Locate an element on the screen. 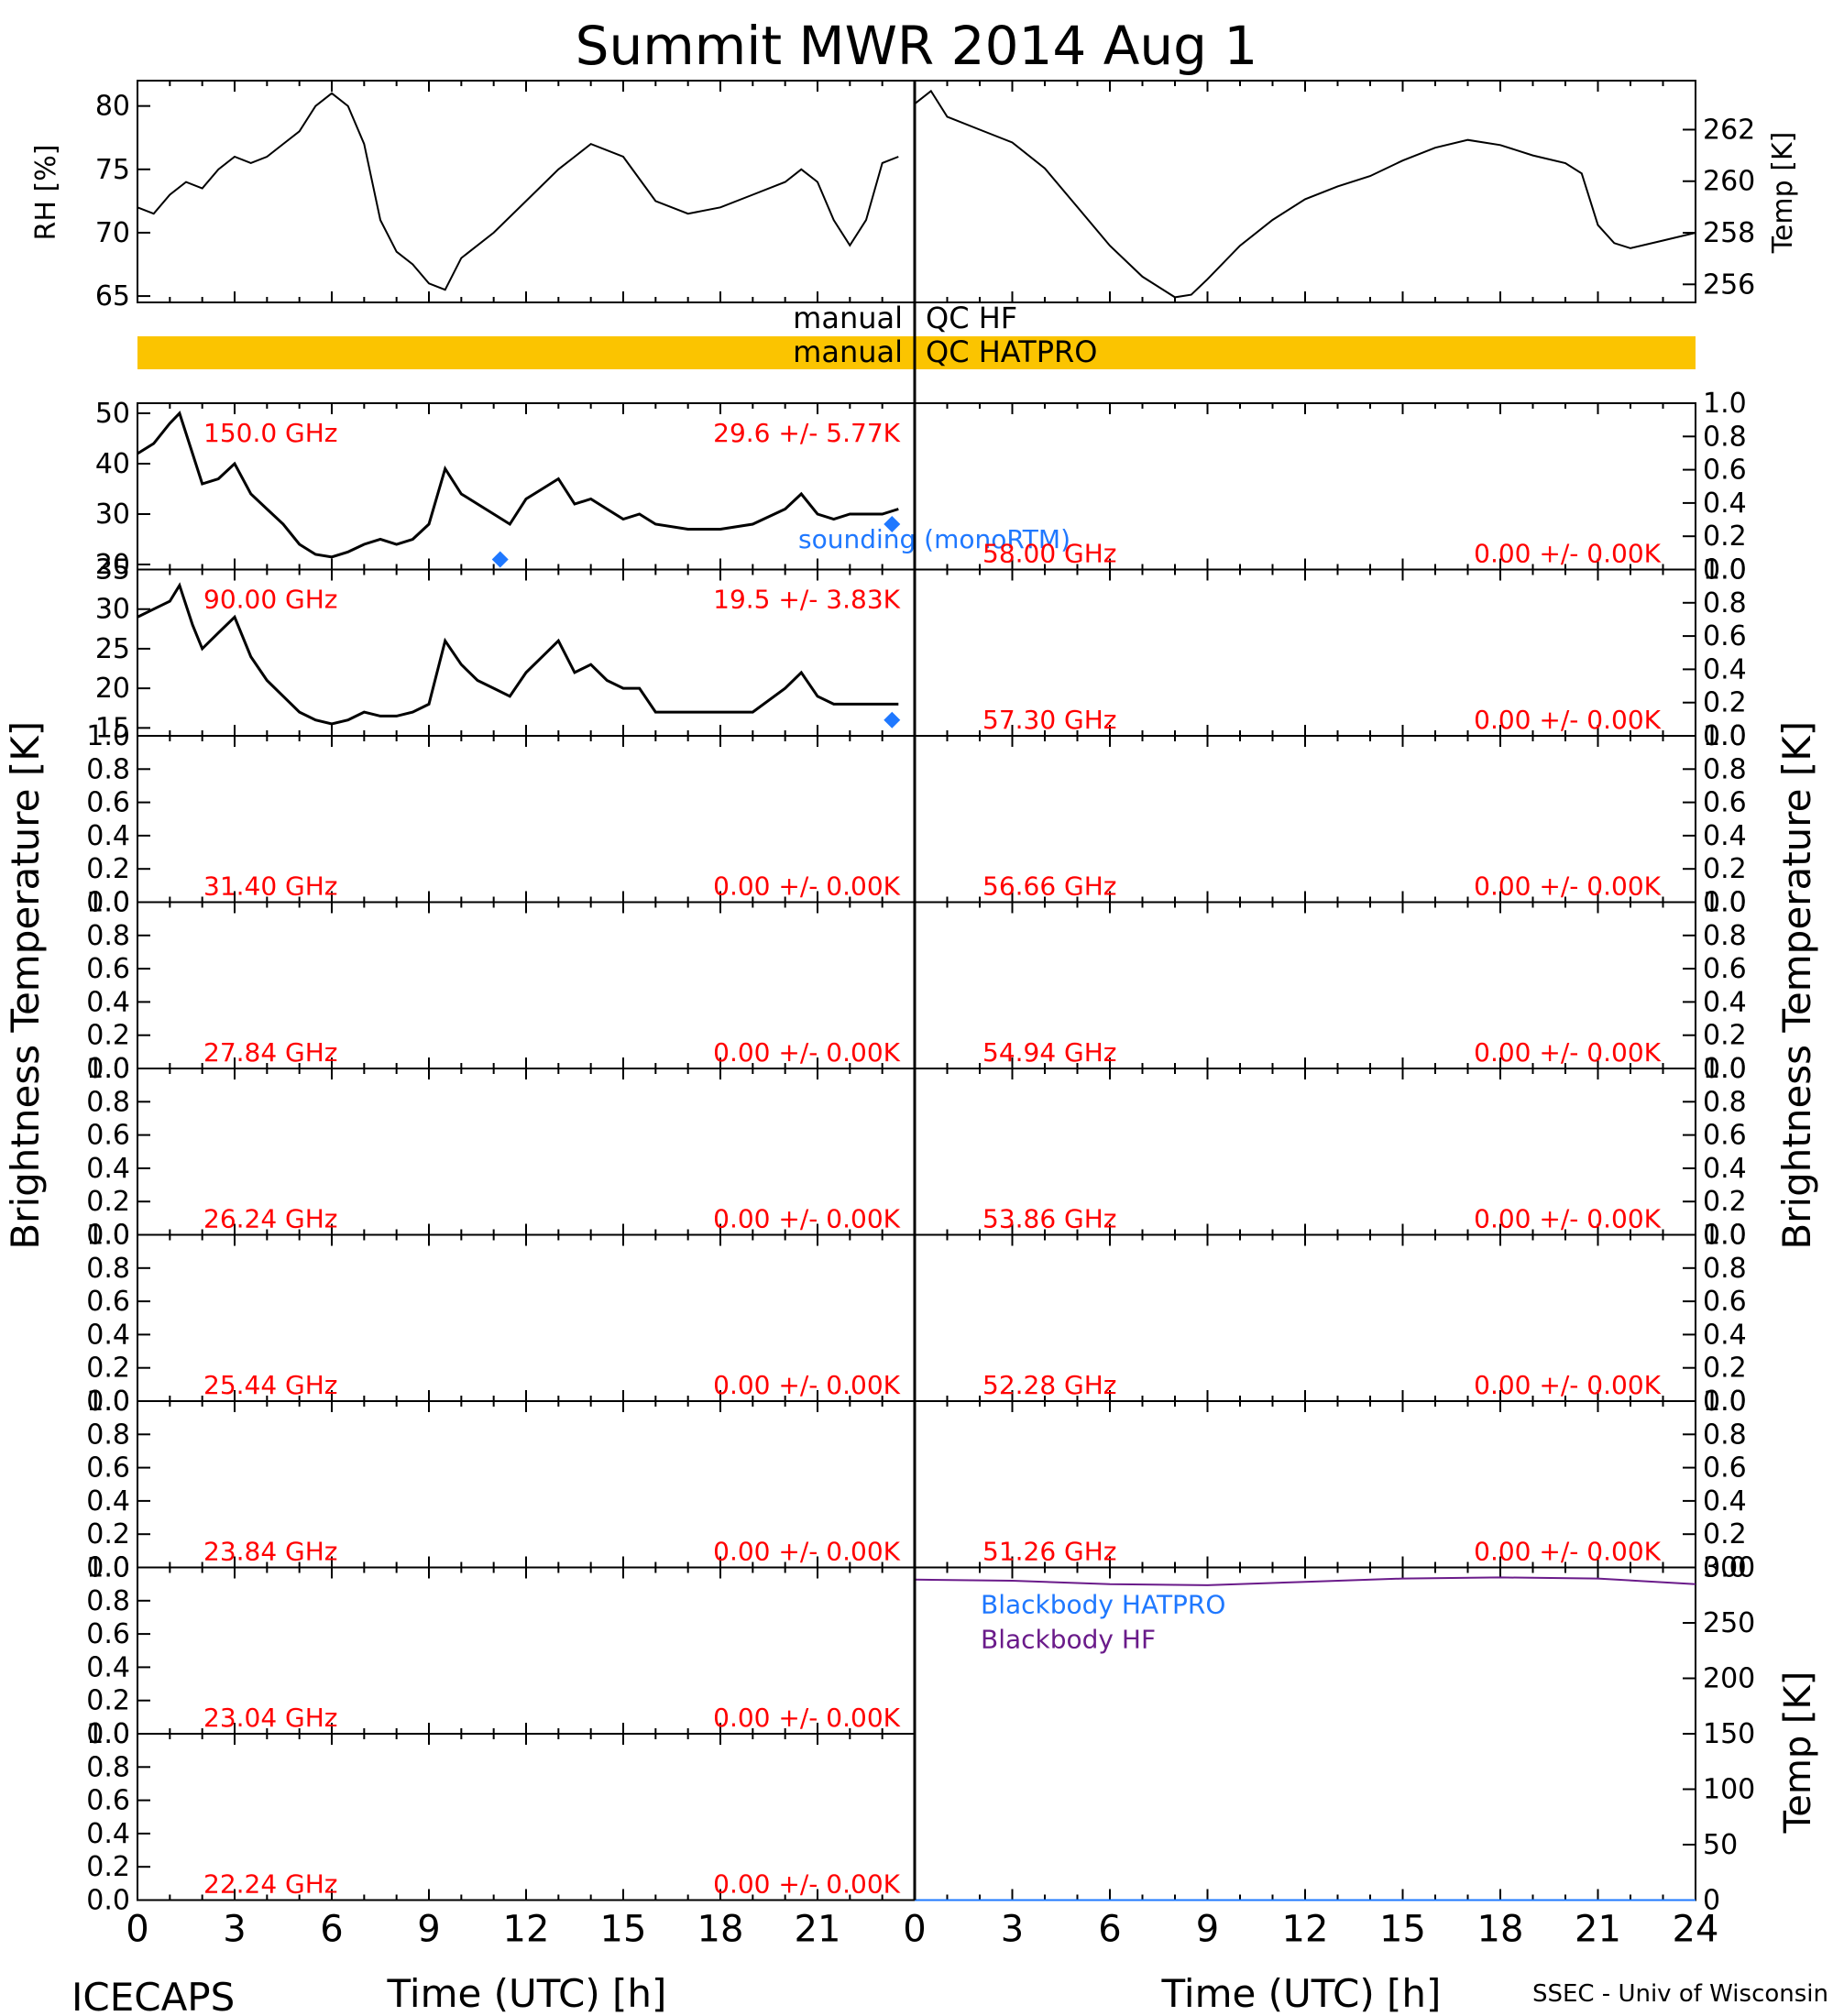 This screenshot has width=1833, height=2016. blackbody-hf-legend: Blackbody HF is located at coordinates (1068, 1640).